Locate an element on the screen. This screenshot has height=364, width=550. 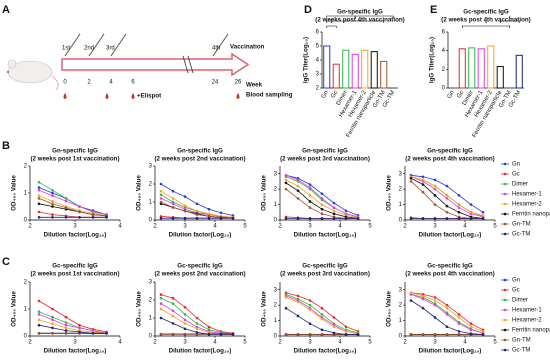
x-tick-label: 2 is located at coordinates (280, 227).